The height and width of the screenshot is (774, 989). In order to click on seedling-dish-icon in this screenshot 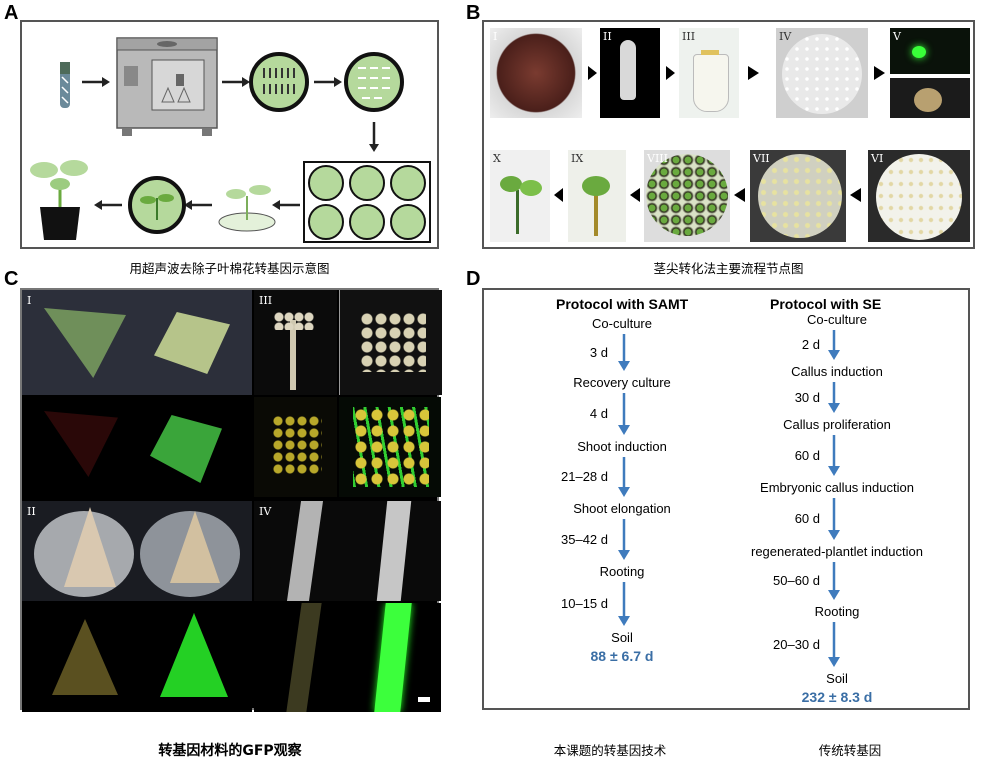, I will do `click(247, 208)`.